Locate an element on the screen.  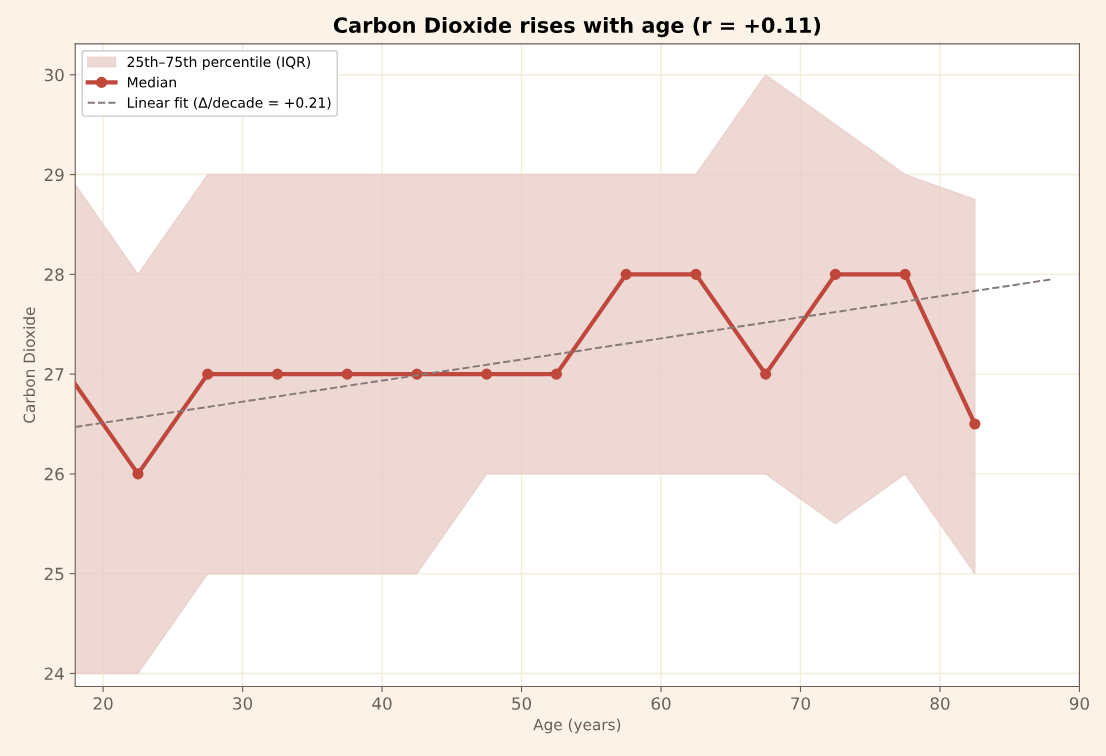
chart-title: Carbon Dioxide rises with age (r = +0.11) is located at coordinates (577, 27).